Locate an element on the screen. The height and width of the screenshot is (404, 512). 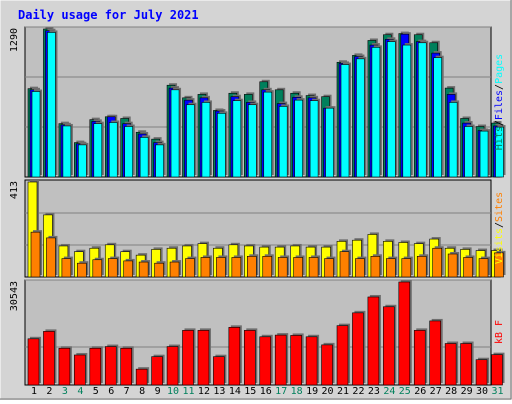
legend-sites: Sites is located at coordinates (499, 207).